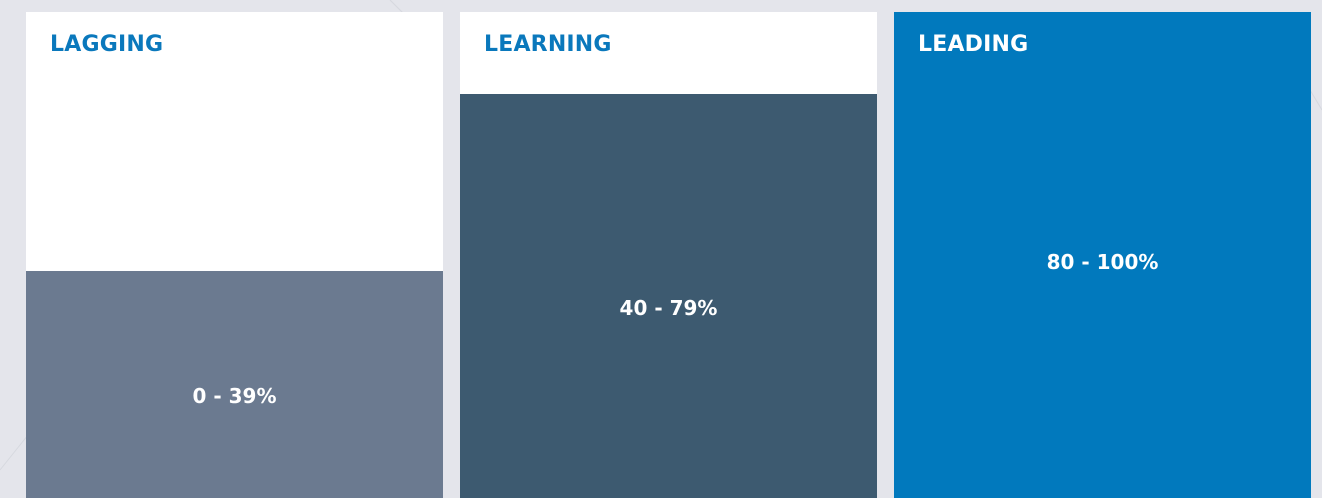  Describe the element at coordinates (668, 308) in the screenshot. I see `card-range: 40 - 79%` at that location.